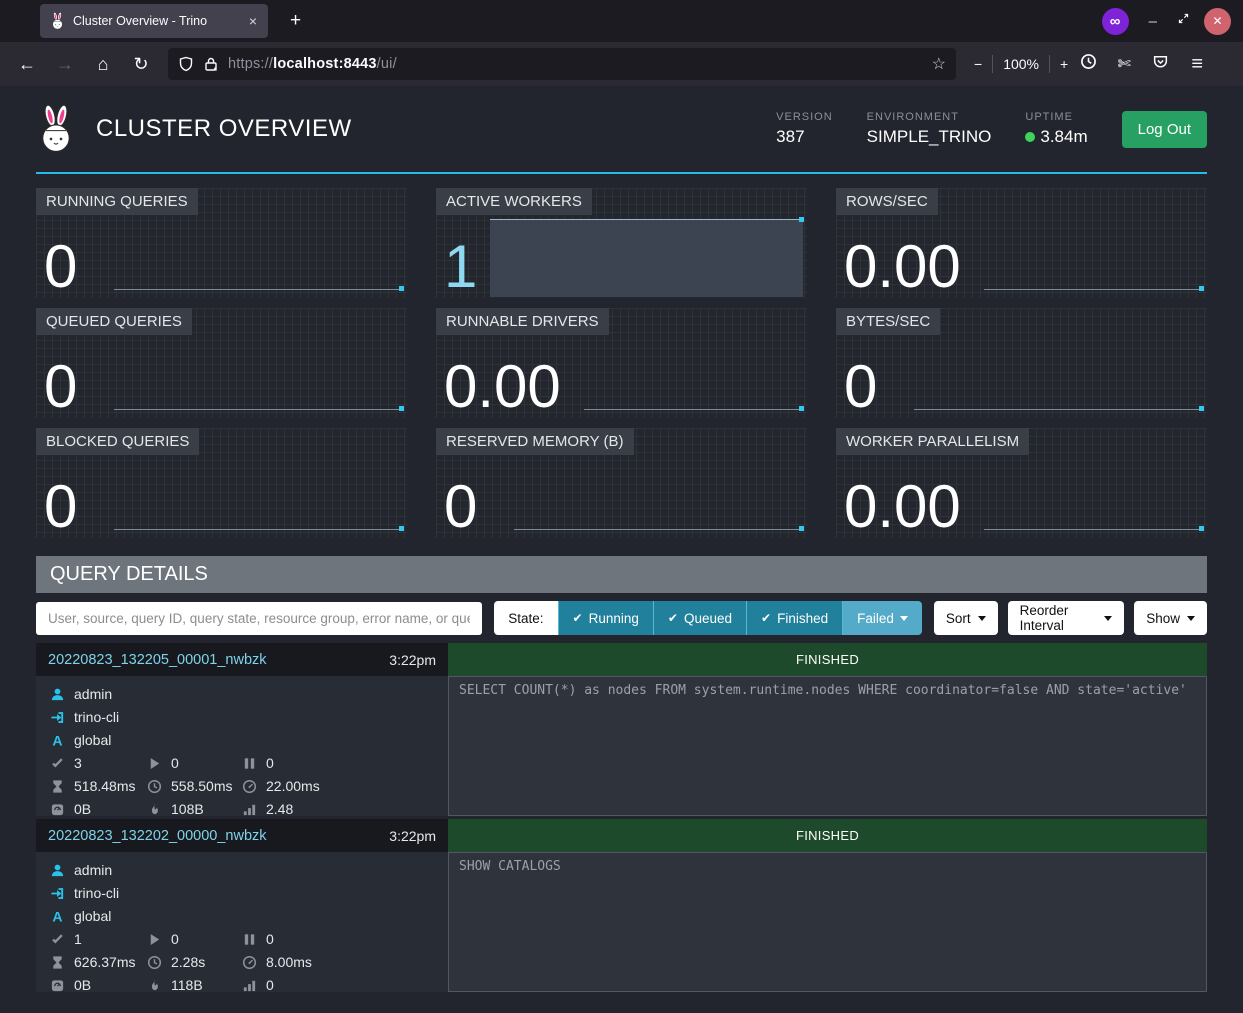  I want to click on tile-label: BYTES/SEC, so click(888, 321).